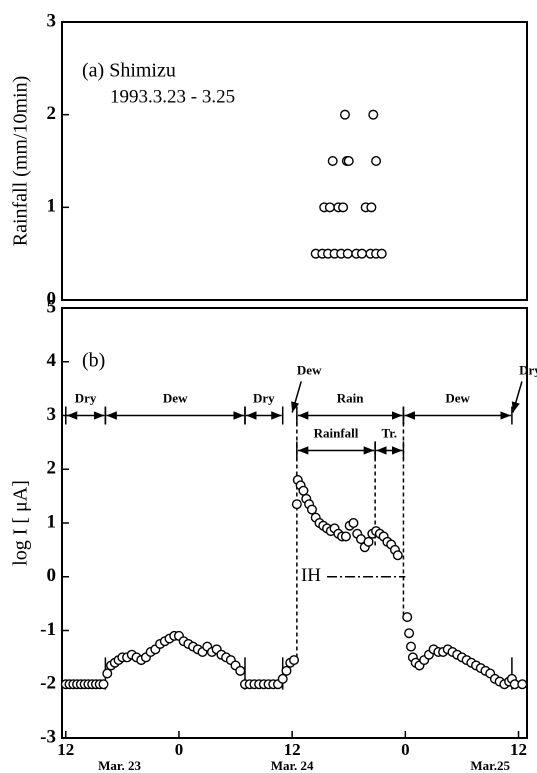 This screenshot has height=773, width=537. What do you see at coordinates (119, 765) in the screenshot?
I see `date-label: Mar. 23` at bounding box center [119, 765].